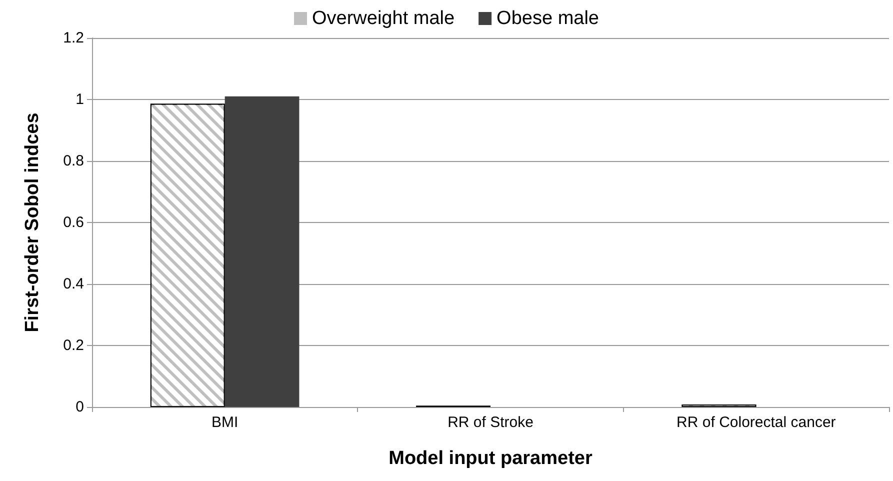 Image resolution: width=893 pixels, height=481 pixels. I want to click on x-axis-title: Model input parameter, so click(490, 458).